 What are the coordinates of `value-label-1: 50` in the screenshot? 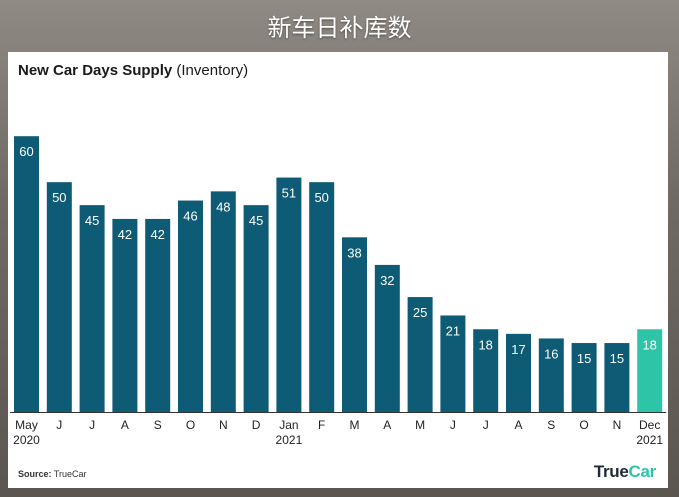 It's located at (59, 197).